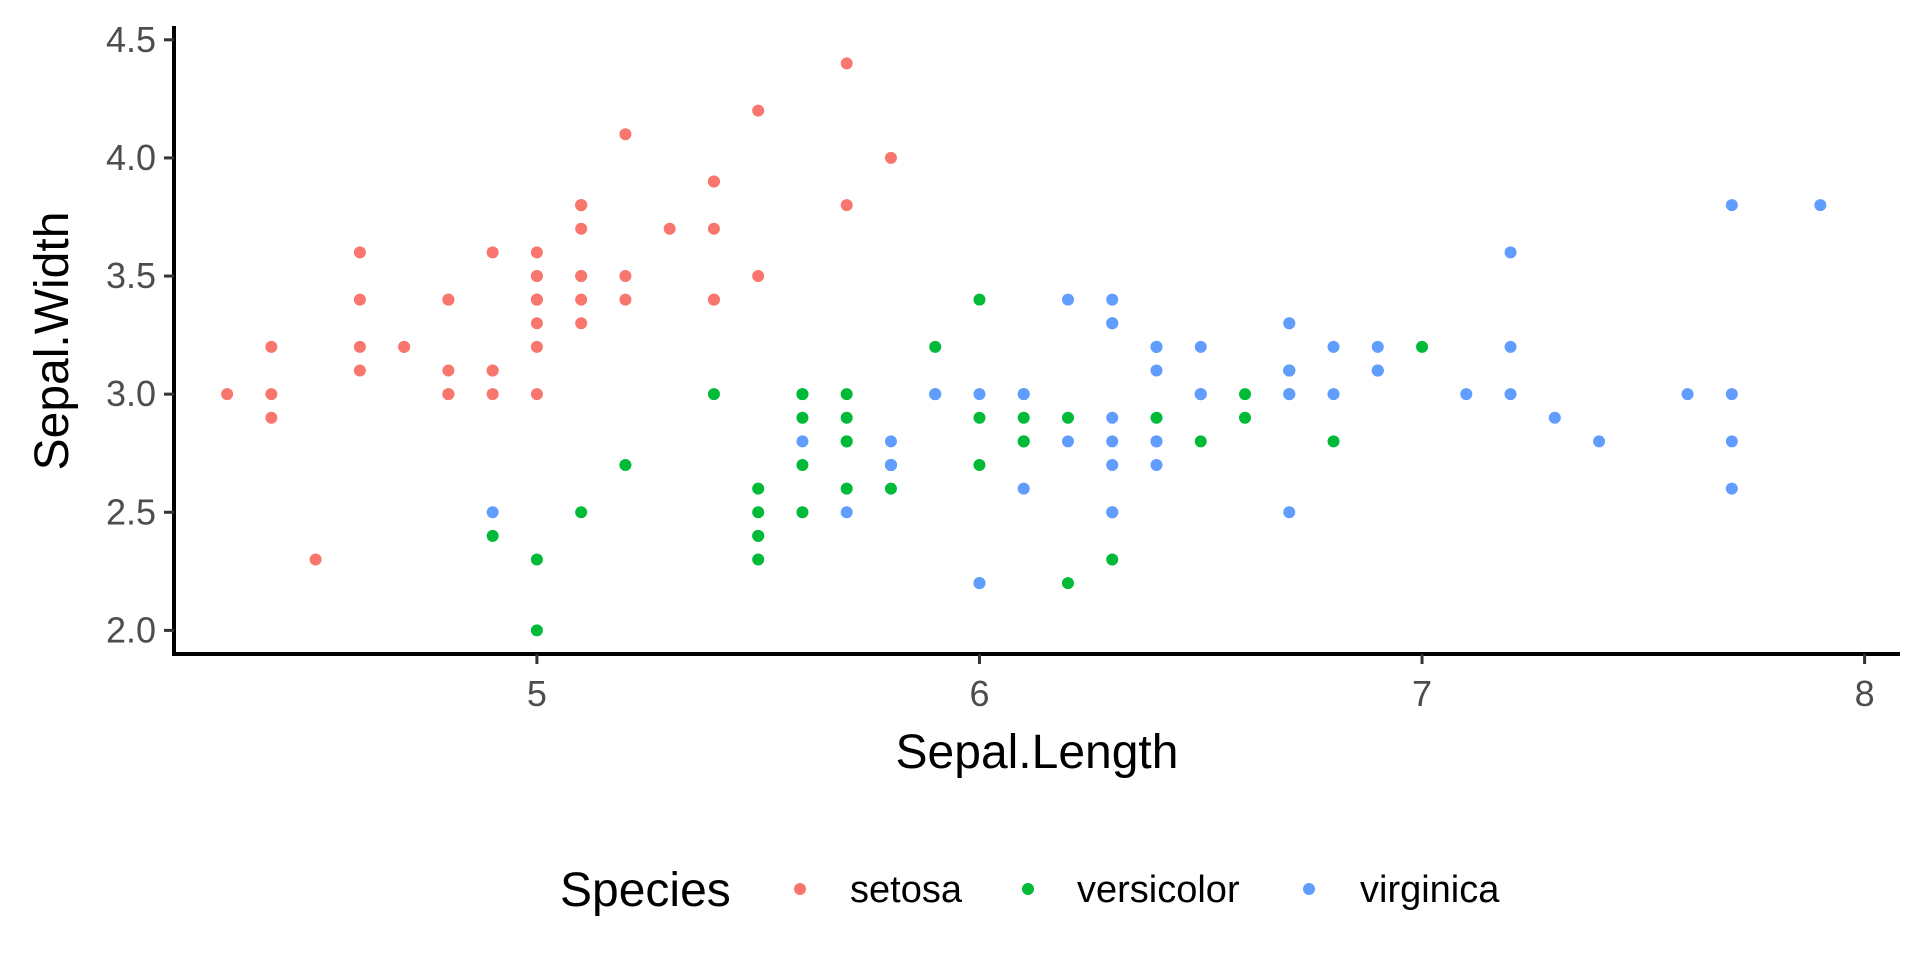 This screenshot has height=960, width=1920. I want to click on y-tick-label: 2.5, so click(131, 511).